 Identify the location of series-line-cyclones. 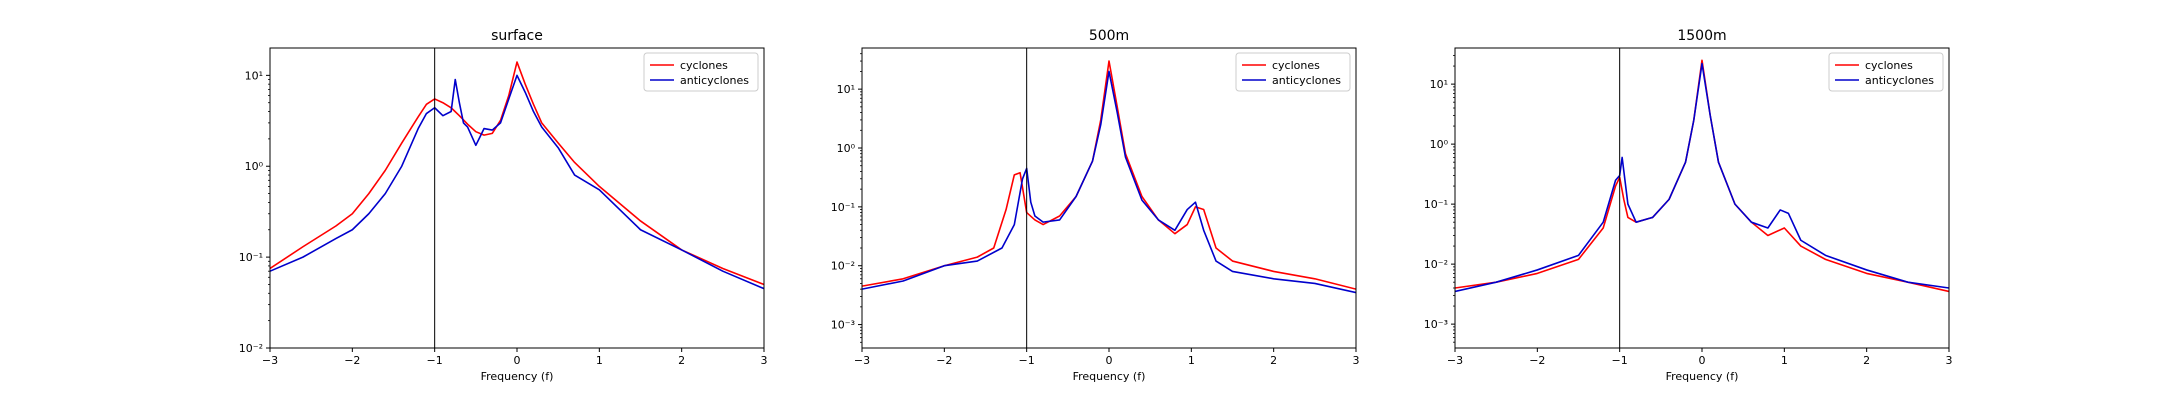
(517, 173).